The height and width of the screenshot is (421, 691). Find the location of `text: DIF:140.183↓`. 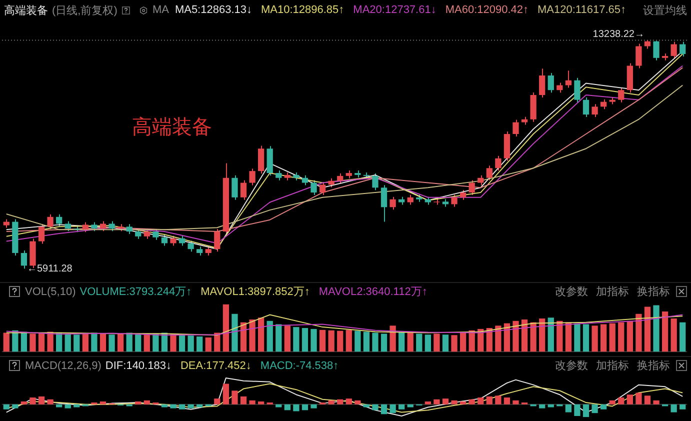

text: DIF:140.183↓ is located at coordinates (138, 366).